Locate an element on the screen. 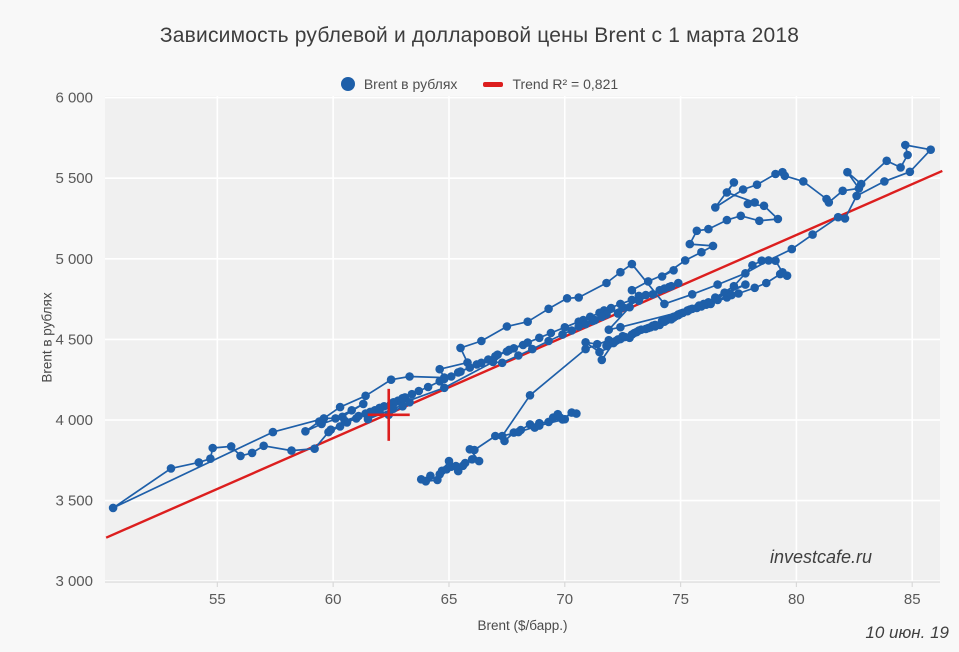  legend-trend-label: Trend R² = 0,821 is located at coordinates (565, 84).